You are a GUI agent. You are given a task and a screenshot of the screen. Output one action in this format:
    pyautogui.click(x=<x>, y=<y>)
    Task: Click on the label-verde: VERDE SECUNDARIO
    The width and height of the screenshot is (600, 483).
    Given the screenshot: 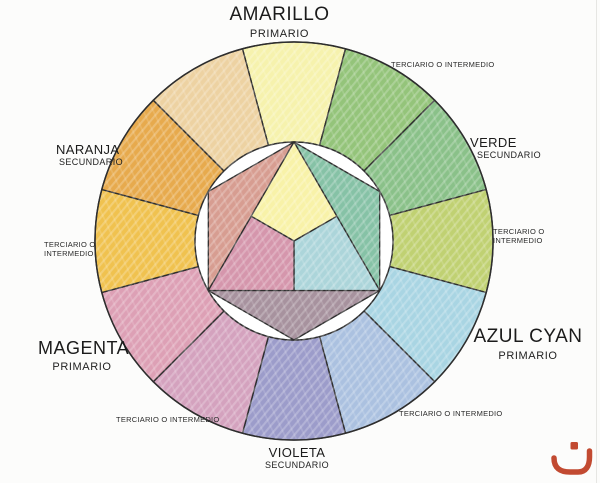 What is the action you would take?
    pyautogui.click(x=506, y=148)
    